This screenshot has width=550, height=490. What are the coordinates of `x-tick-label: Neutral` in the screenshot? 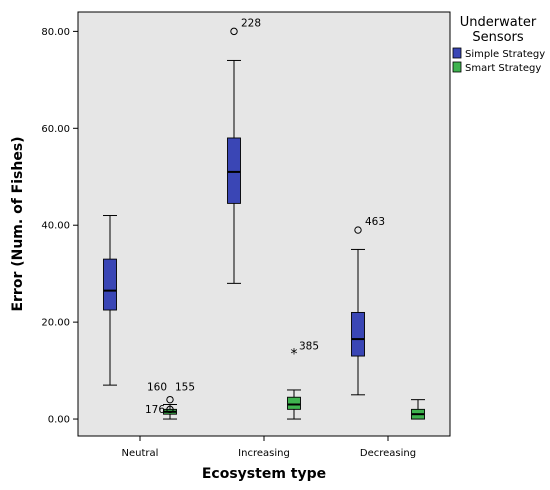 It's located at (140, 453).